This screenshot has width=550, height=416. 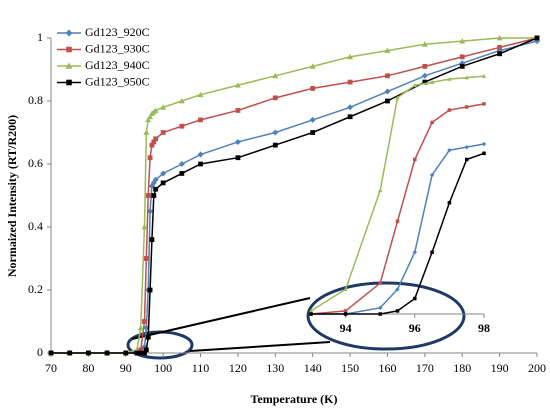 I want to click on x-tick-label: 70, so click(x=51, y=368).